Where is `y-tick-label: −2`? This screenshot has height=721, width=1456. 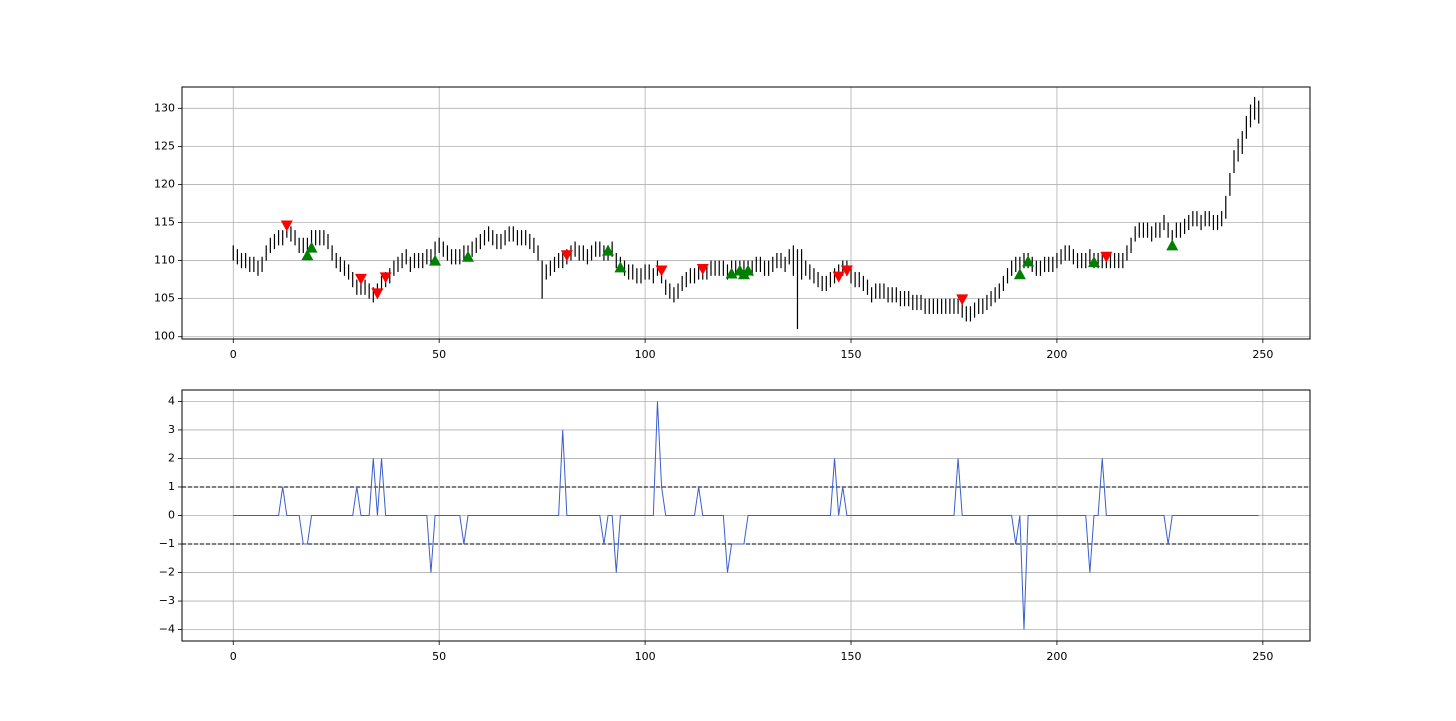
y-tick-label: −2 is located at coordinates (167, 572).